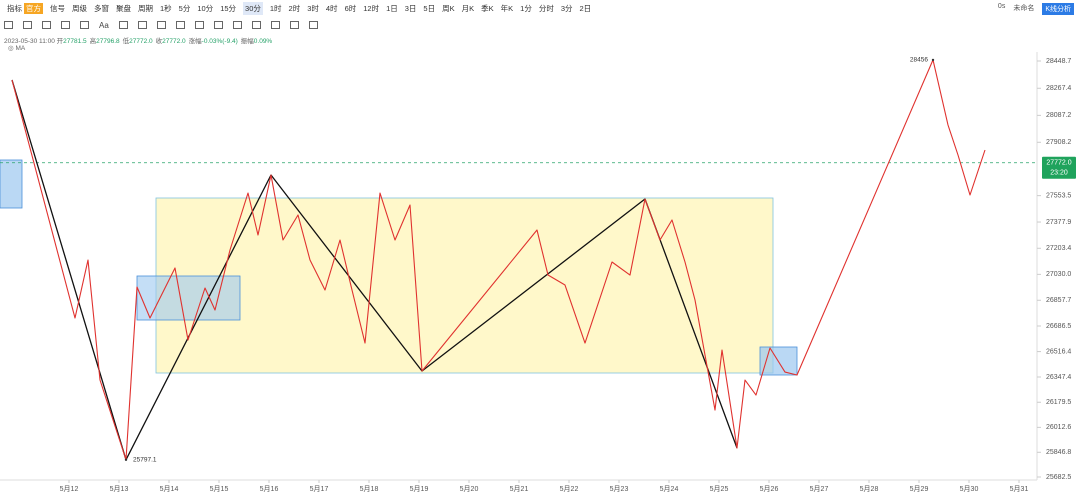 The height and width of the screenshot is (496, 1080). I want to click on y-tick-label: 27908.2, so click(1058, 142).